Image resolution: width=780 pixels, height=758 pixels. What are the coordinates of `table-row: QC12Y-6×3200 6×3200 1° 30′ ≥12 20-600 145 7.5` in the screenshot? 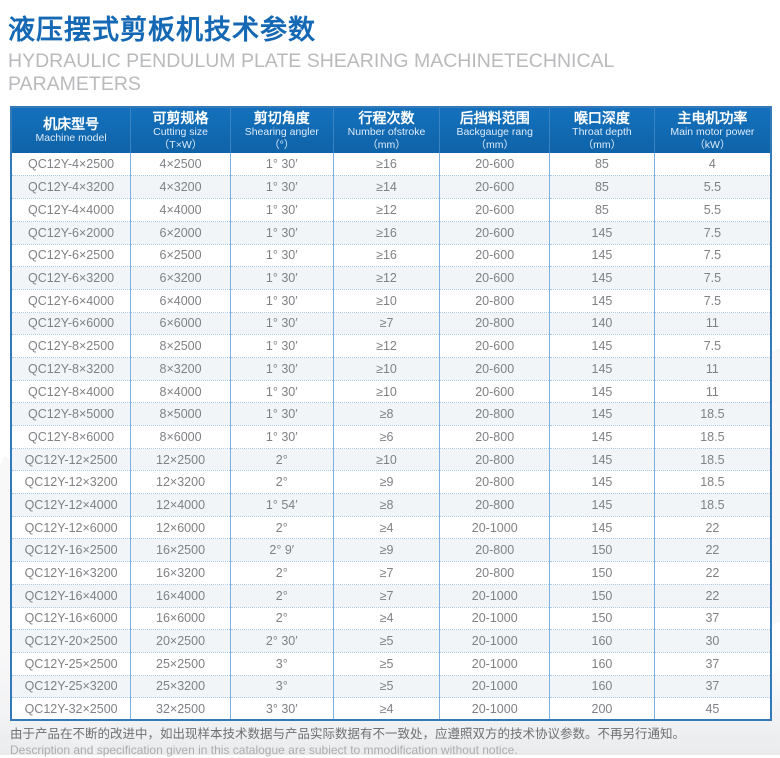 It's located at (391, 278).